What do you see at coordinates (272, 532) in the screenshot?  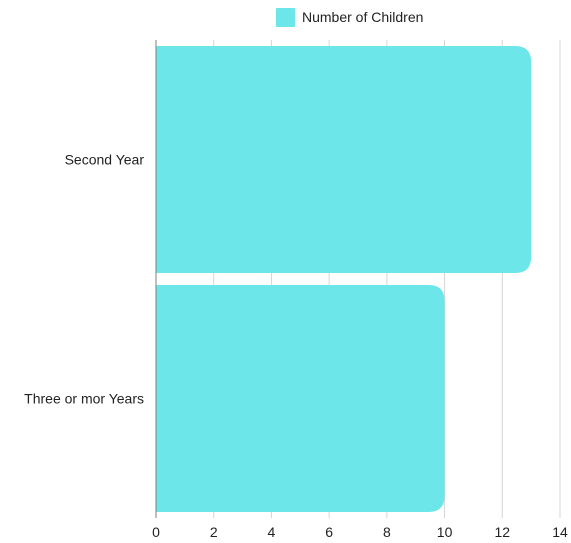 I see `x-tick-label-4: 4` at bounding box center [272, 532].